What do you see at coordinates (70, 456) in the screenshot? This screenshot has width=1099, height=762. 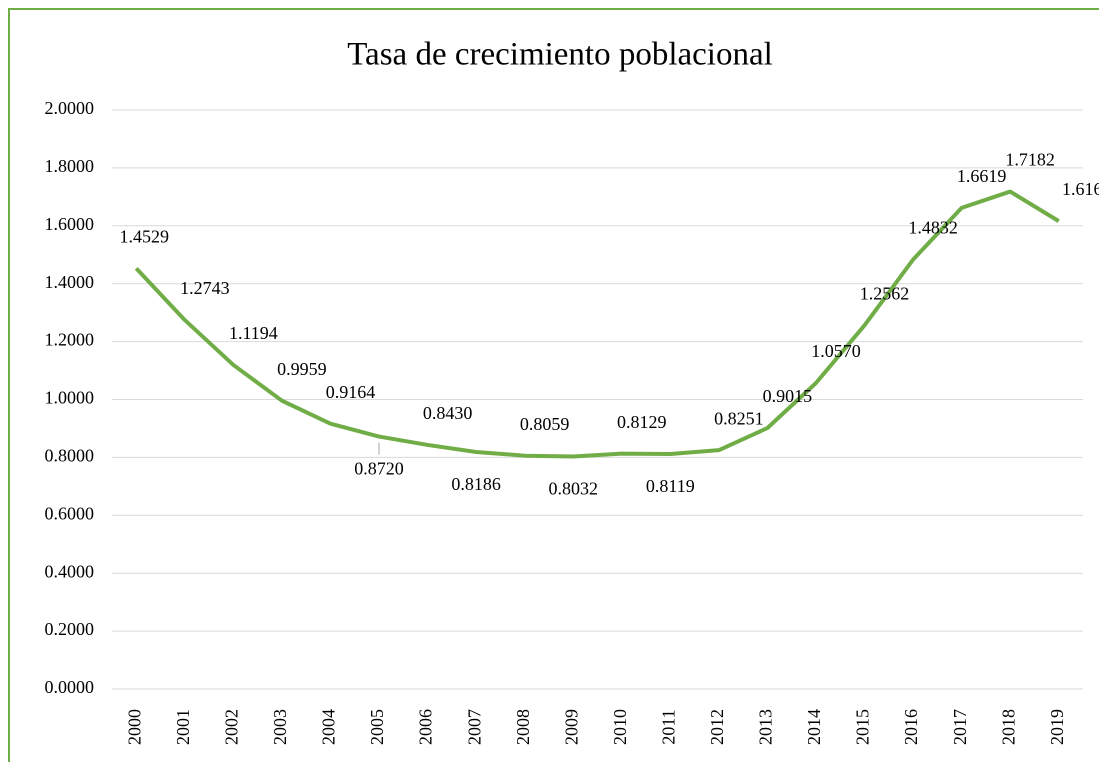 I see `y-tick-label: 0.8000` at bounding box center [70, 456].